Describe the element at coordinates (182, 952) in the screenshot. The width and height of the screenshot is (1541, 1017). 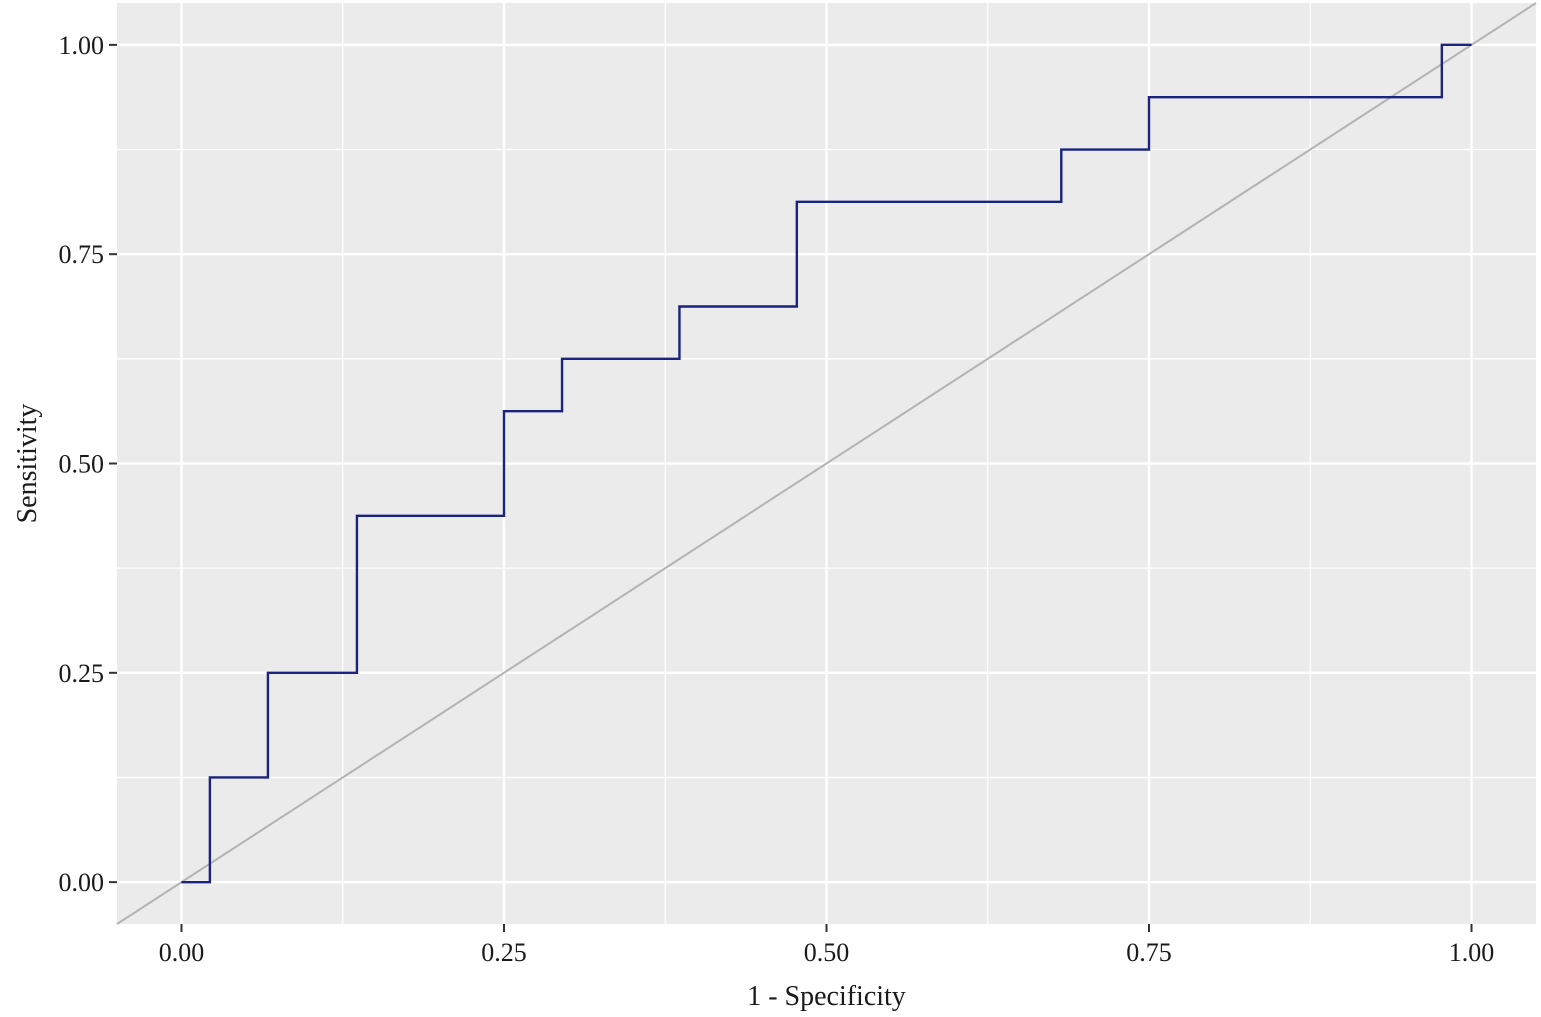
I see `x-tick-label: 0.00` at that location.